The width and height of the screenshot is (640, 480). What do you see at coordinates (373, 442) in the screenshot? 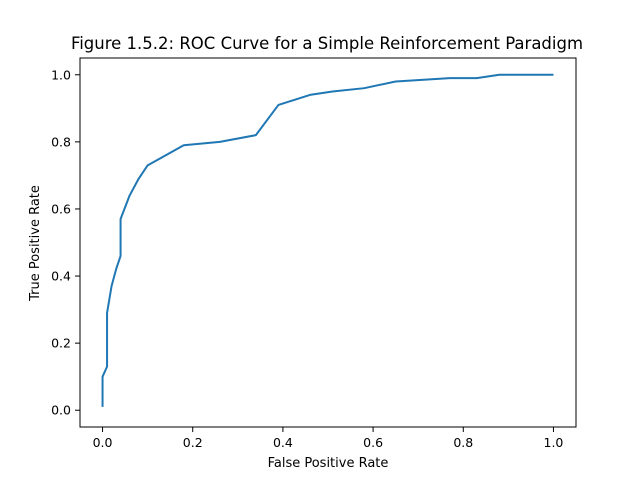
I see `x-tick-label: 0.6` at bounding box center [373, 442].